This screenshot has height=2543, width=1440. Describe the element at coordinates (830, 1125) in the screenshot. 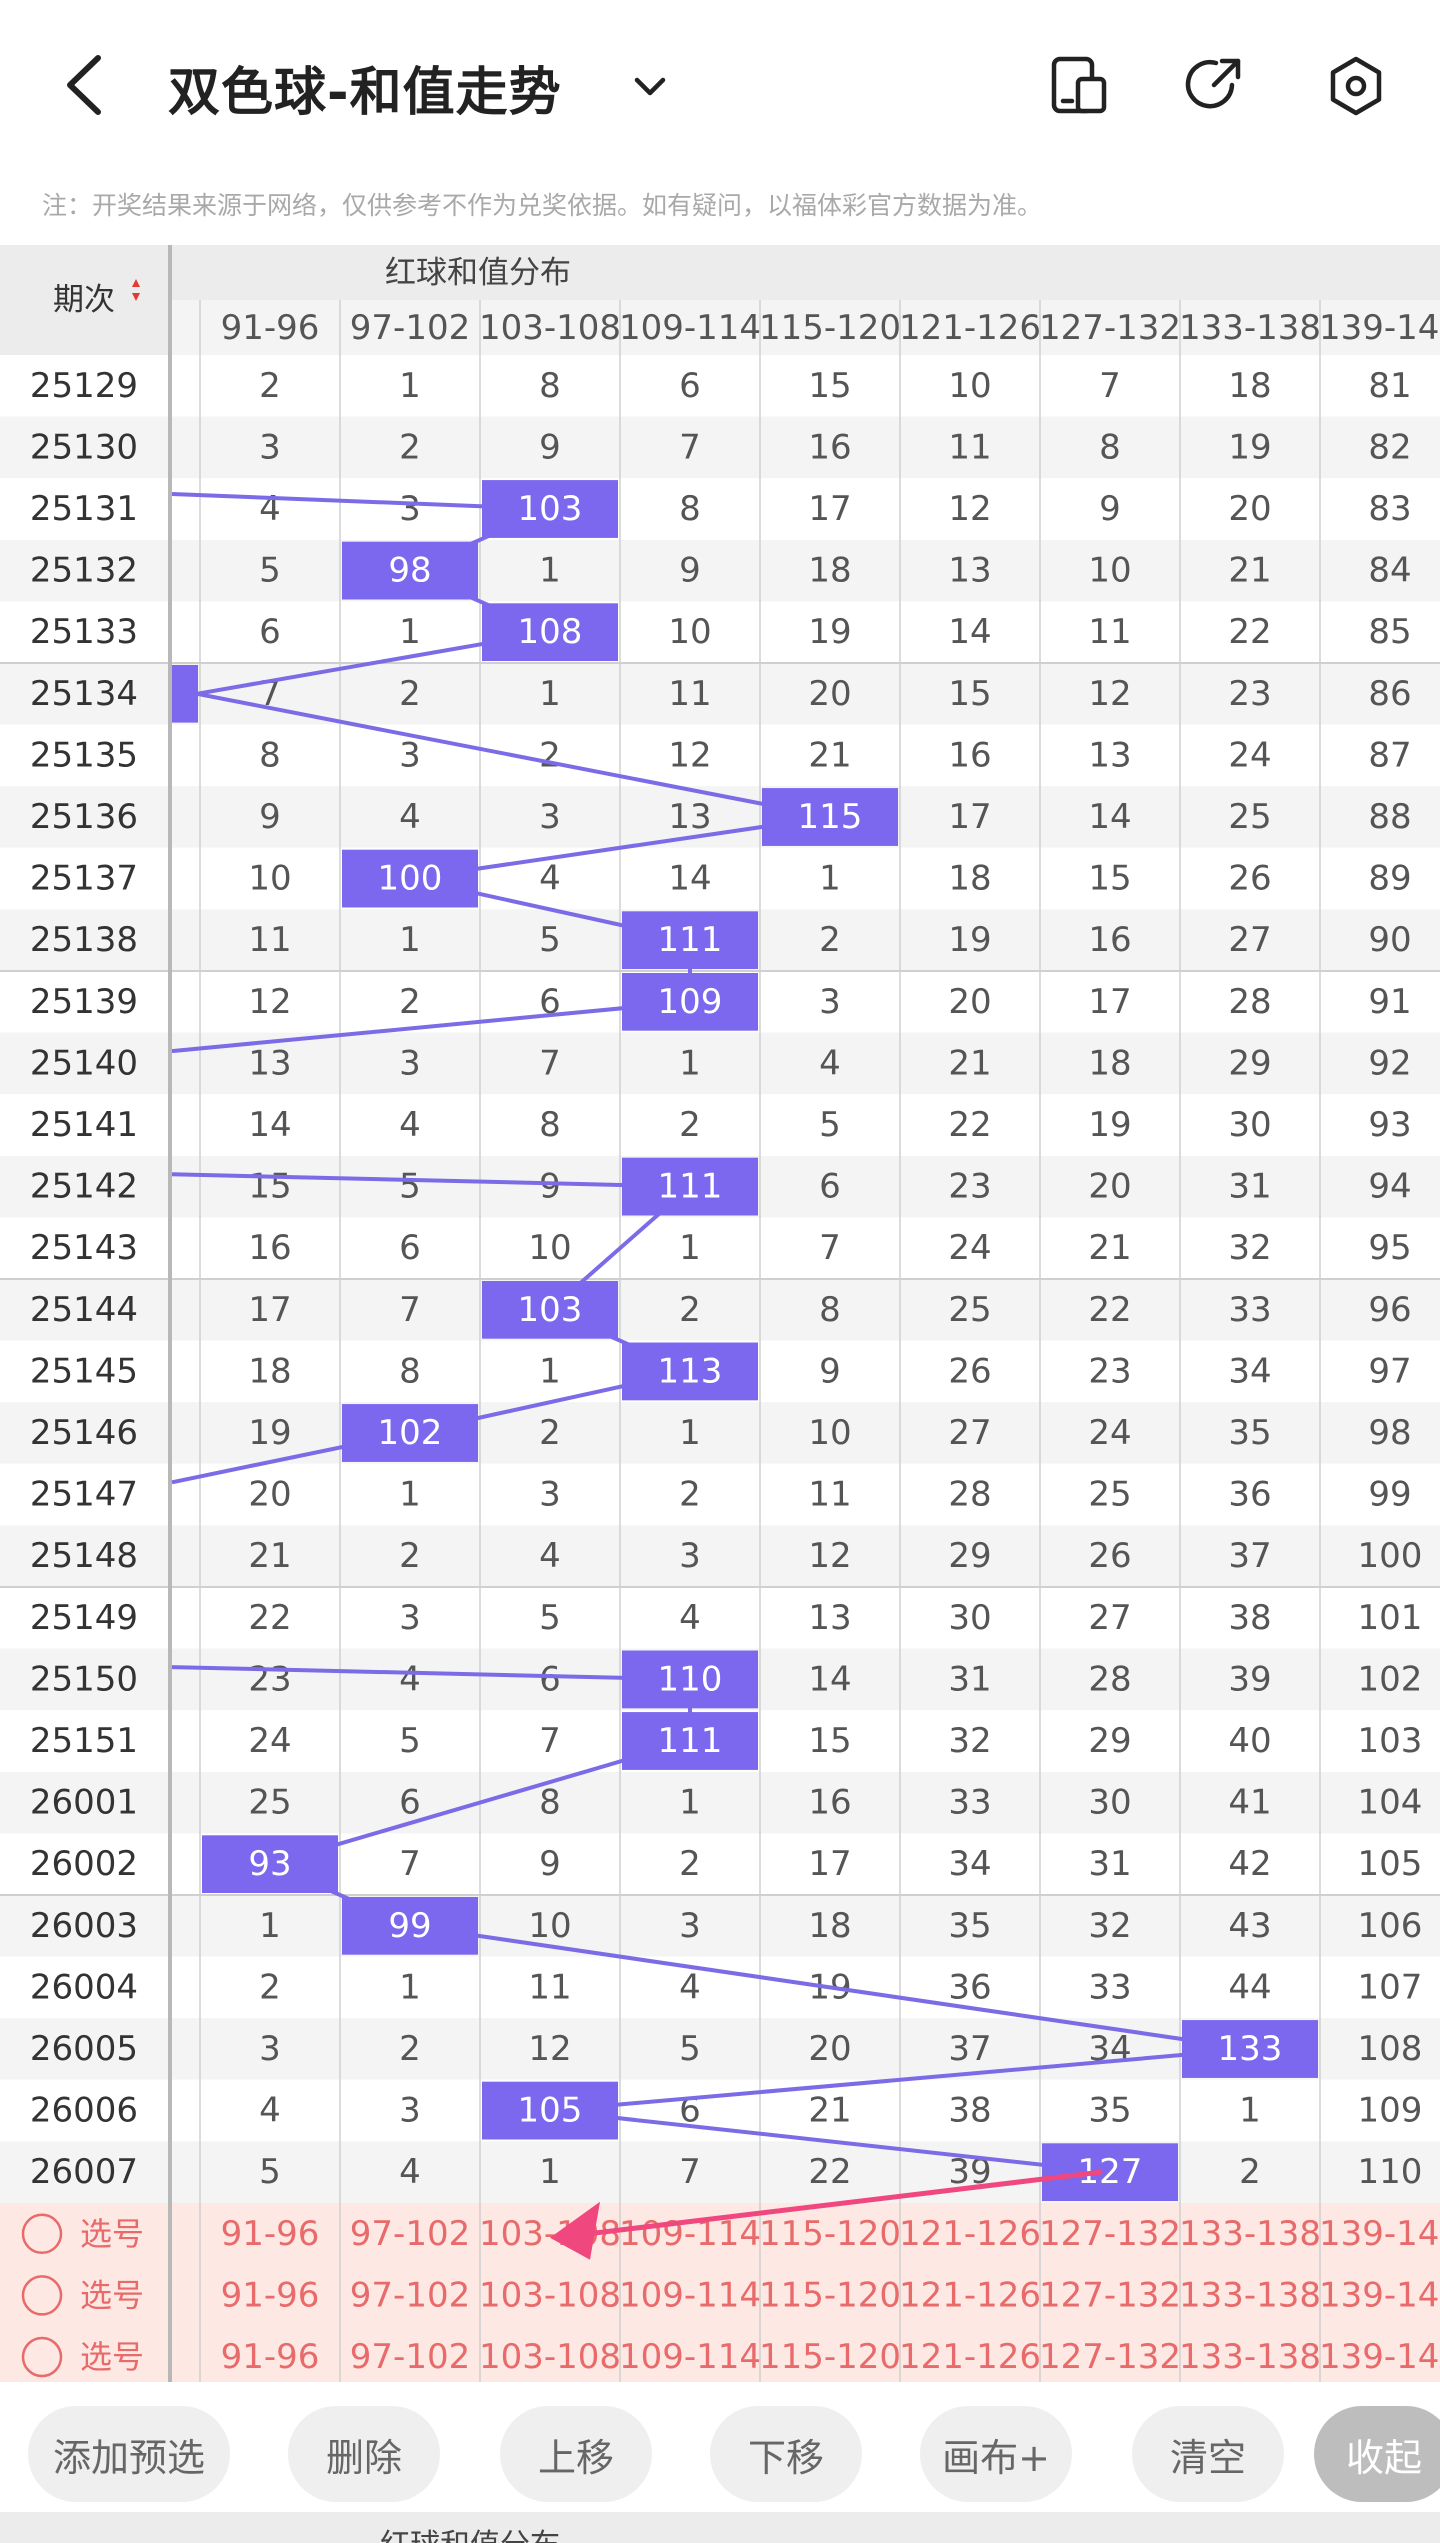

I see `miss-value: 5` at that location.